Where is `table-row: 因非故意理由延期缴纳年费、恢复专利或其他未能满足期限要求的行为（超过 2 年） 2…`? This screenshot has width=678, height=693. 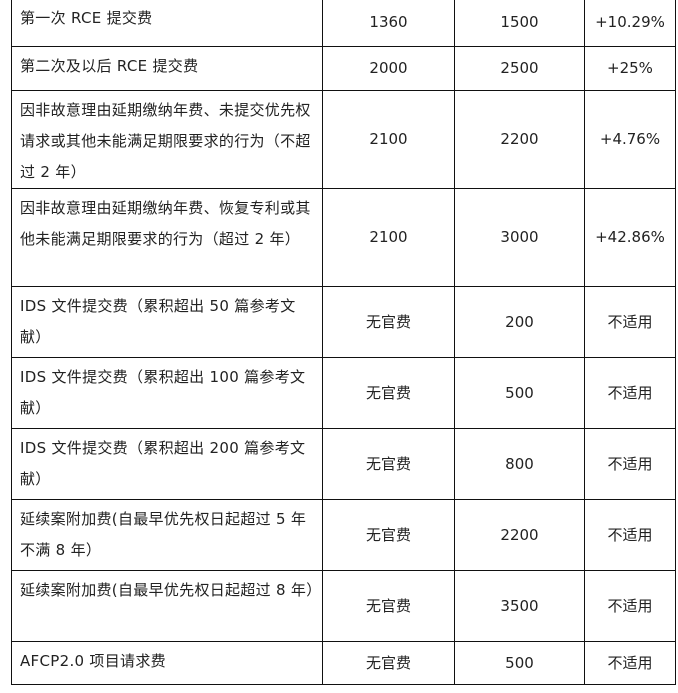
table-row: 因非故意理由延期缴纳年费、恢复专利或其他未能满足期限要求的行为（超过 2 年） 2… is located at coordinates (343, 237).